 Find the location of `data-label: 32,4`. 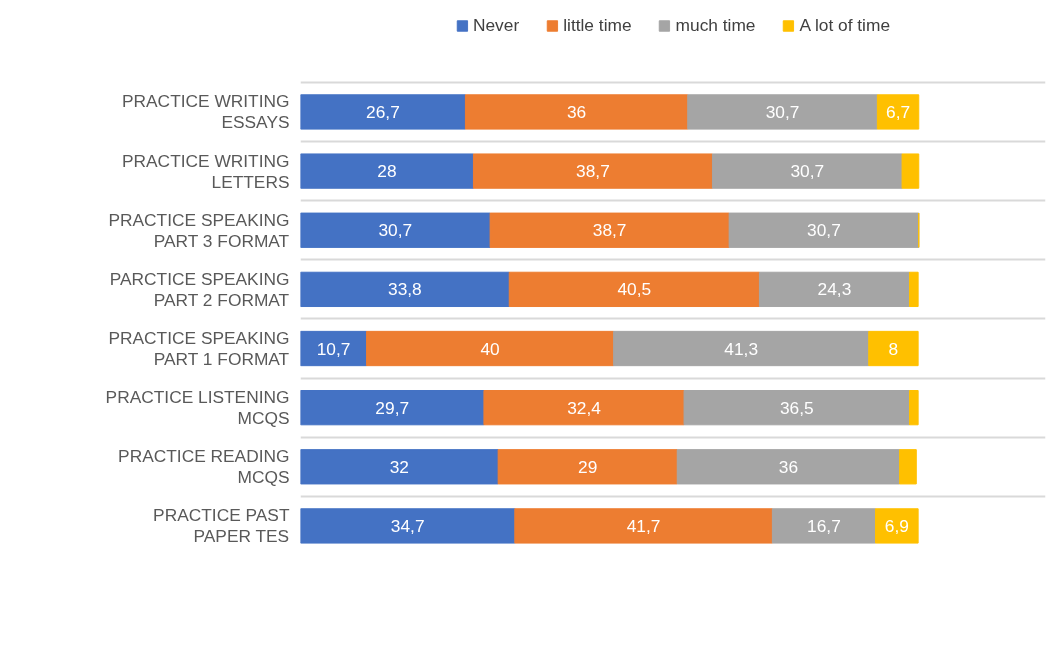

data-label: 32,4 is located at coordinates (584, 407).